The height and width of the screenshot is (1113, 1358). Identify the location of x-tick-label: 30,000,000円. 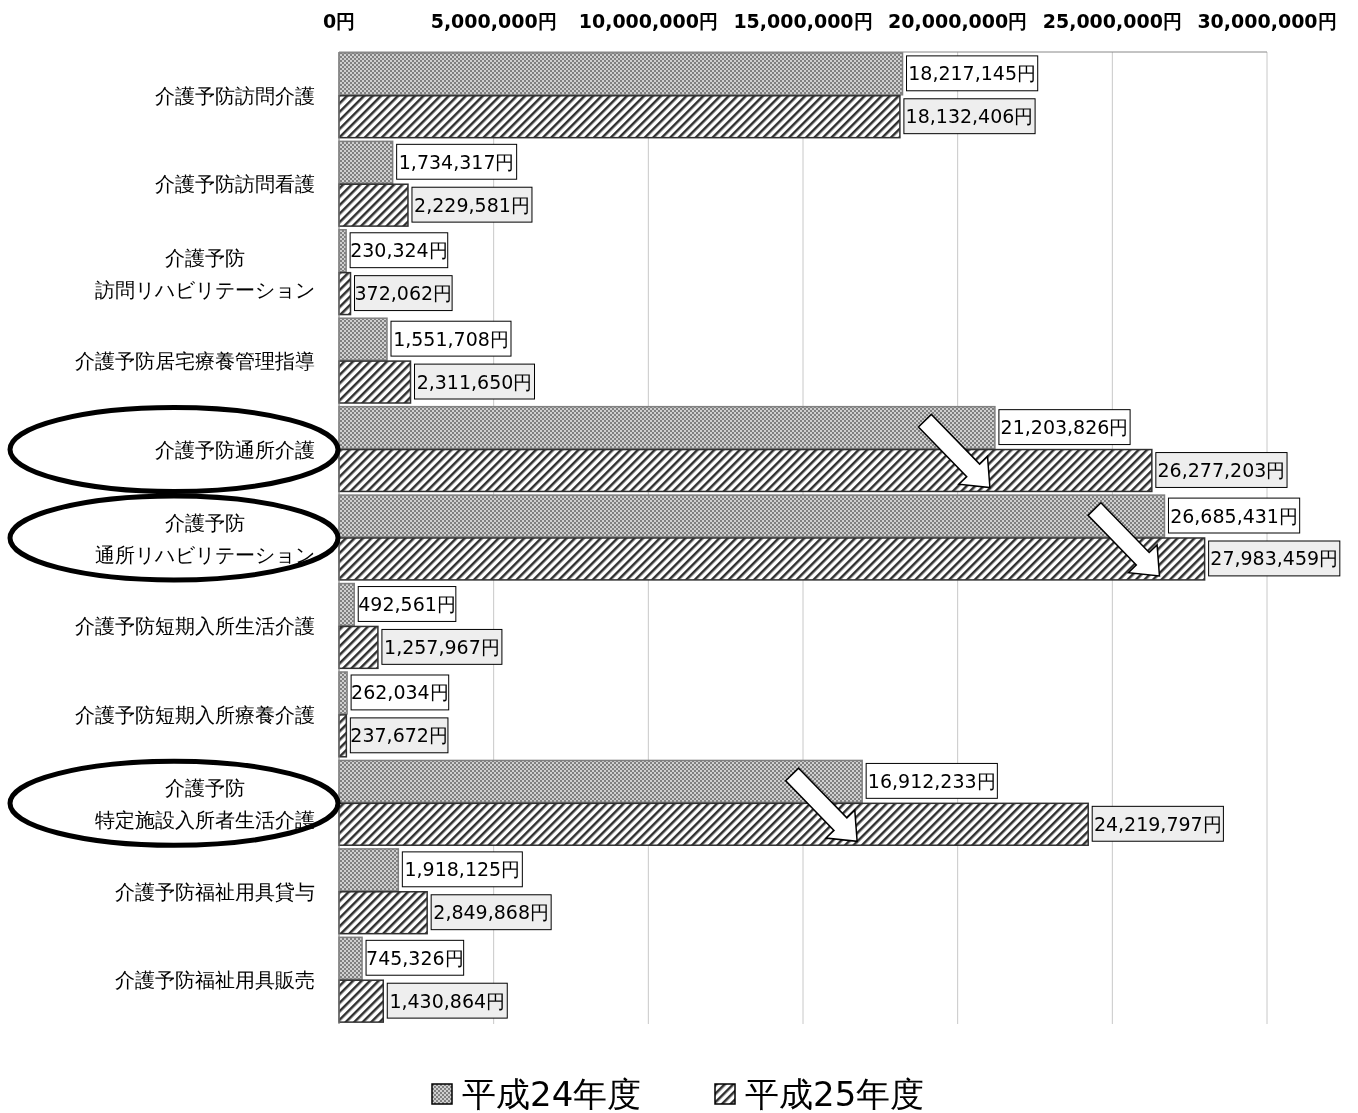
(1267, 21).